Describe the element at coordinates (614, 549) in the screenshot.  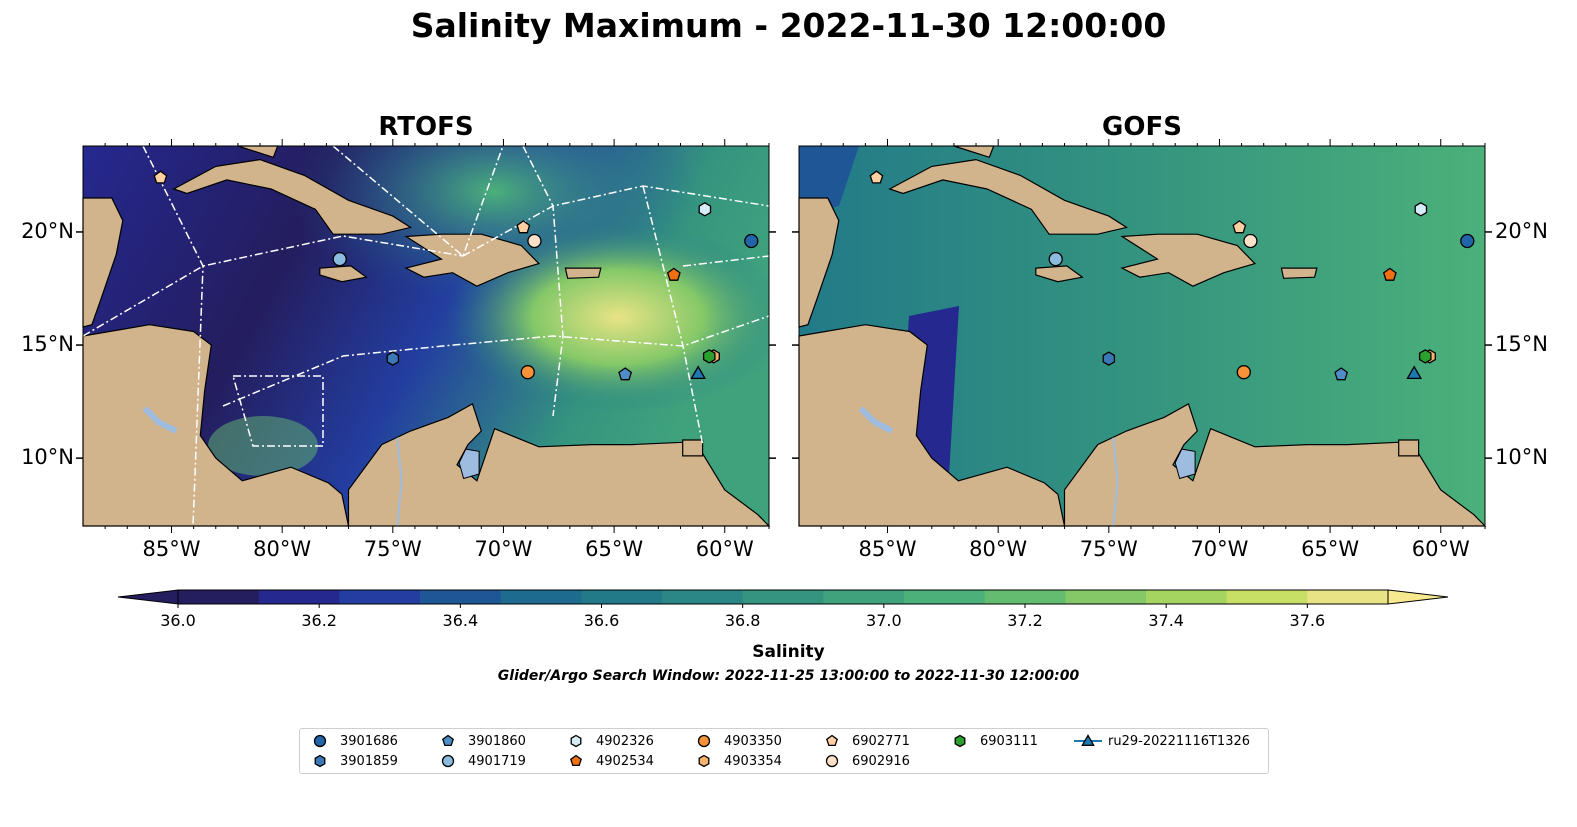
I see `tick-label: 65°W` at that location.